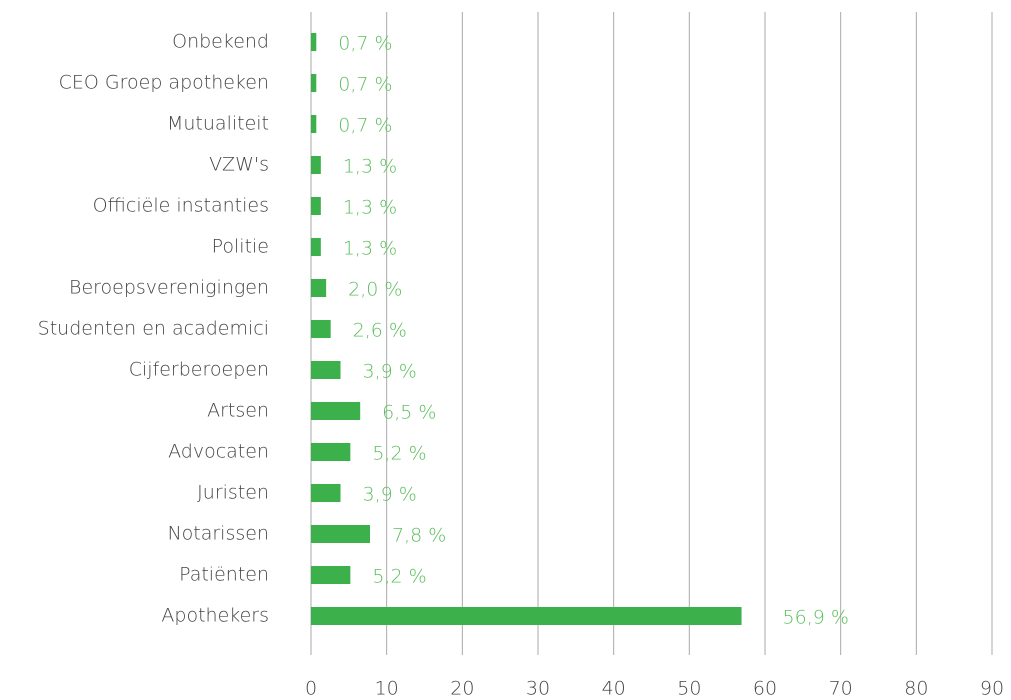 This screenshot has width=1011, height=700. What do you see at coordinates (164, 83) in the screenshot?
I see `y-tick-label: CEO Groep apotheken` at bounding box center [164, 83].